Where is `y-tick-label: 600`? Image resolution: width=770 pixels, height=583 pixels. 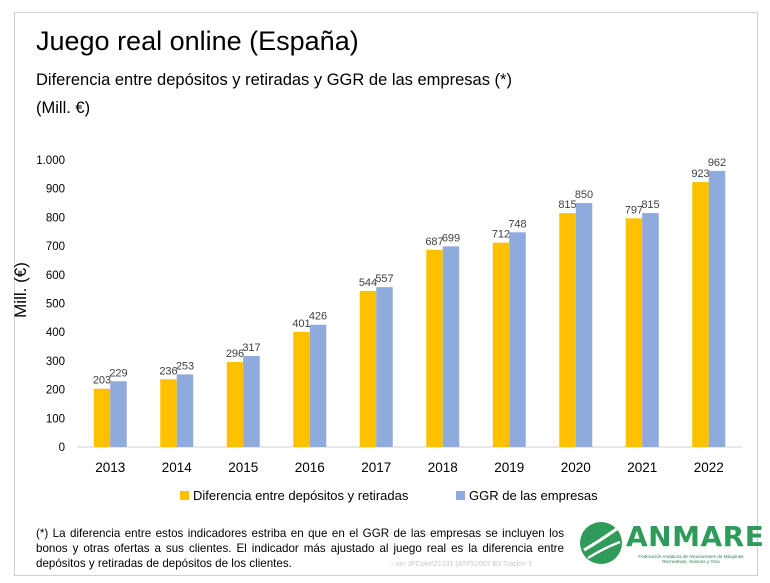
y-tick-label: 600 is located at coordinates (55, 276).